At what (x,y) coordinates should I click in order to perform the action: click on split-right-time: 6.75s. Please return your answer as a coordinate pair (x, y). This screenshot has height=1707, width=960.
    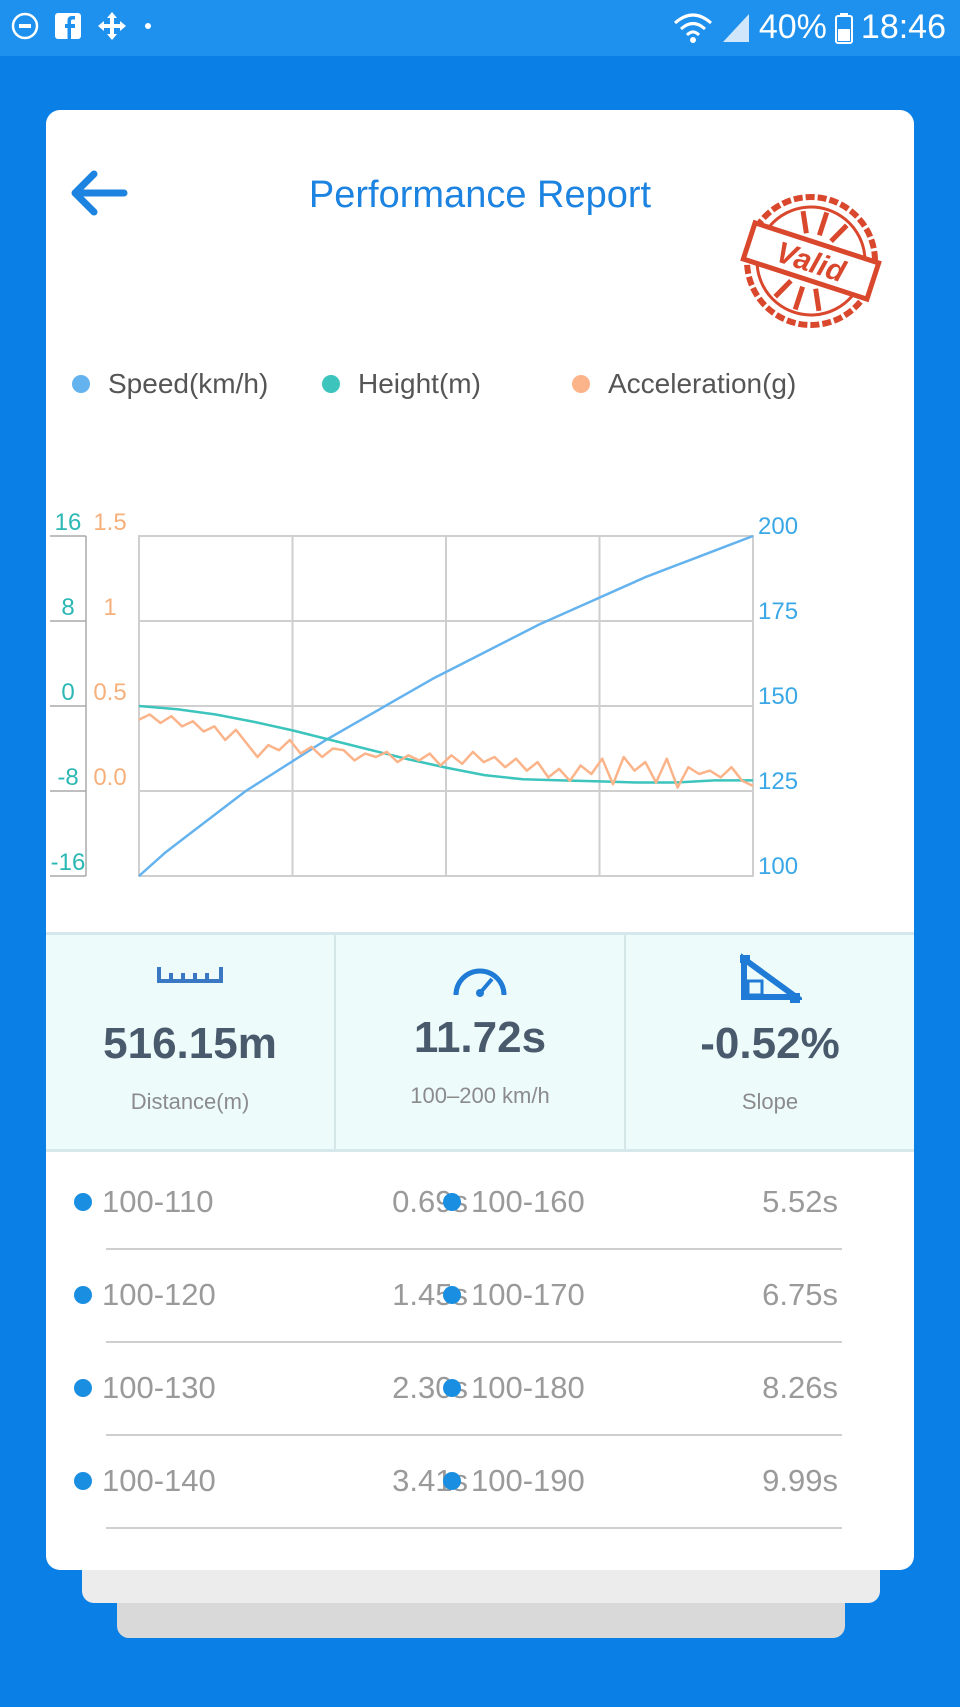
    Looking at the image, I should click on (800, 1294).